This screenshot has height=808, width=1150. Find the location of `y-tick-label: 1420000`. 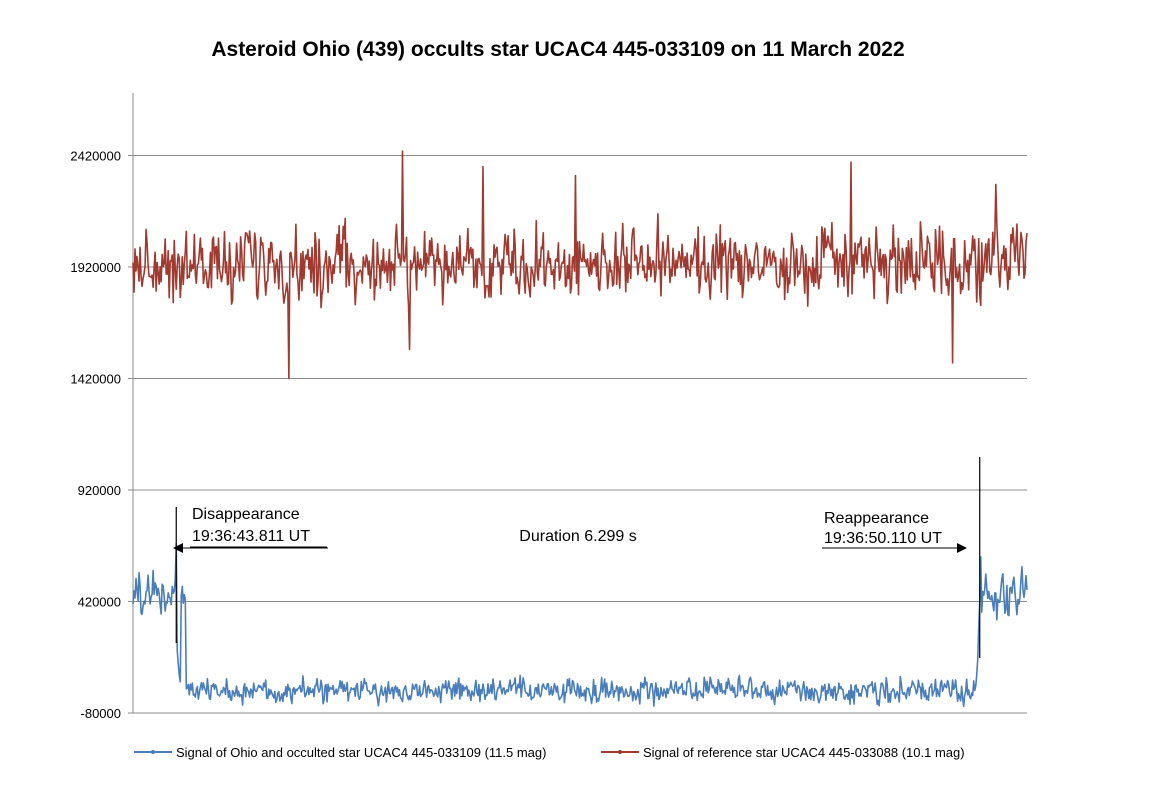

y-tick-label: 1420000 is located at coordinates (95, 378).